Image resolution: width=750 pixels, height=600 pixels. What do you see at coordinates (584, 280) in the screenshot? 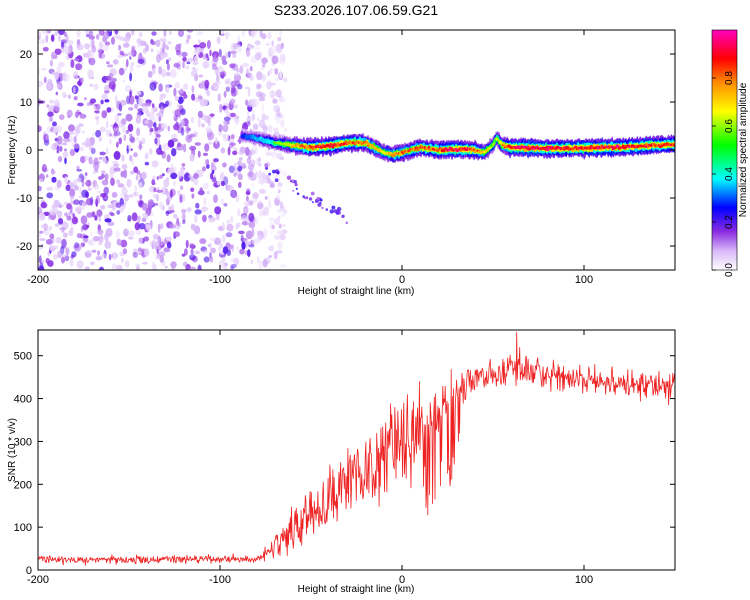
I see `spectrogram-xtick-label: 100` at bounding box center [584, 280].